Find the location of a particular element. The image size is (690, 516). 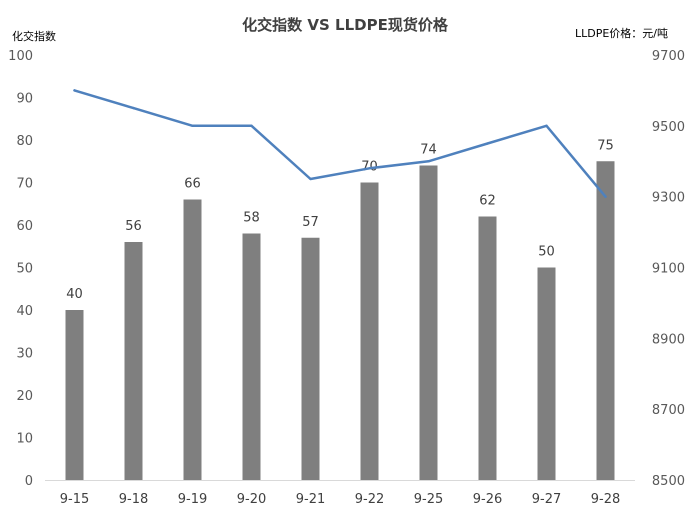

bar-data-label: 74 is located at coordinates (428, 150).